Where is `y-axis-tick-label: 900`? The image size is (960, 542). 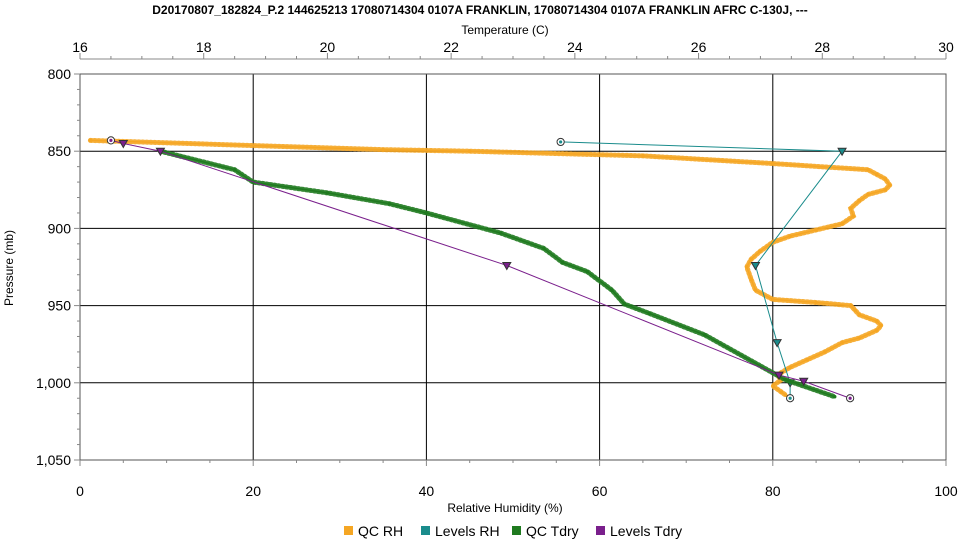 y-axis-tick-label: 900 is located at coordinates (60, 228).